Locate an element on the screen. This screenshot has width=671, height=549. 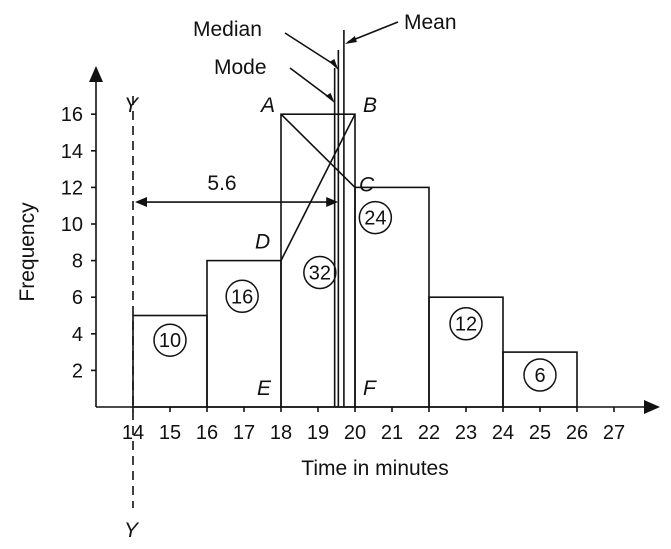
x-tick-label: 20 is located at coordinates (355, 433).